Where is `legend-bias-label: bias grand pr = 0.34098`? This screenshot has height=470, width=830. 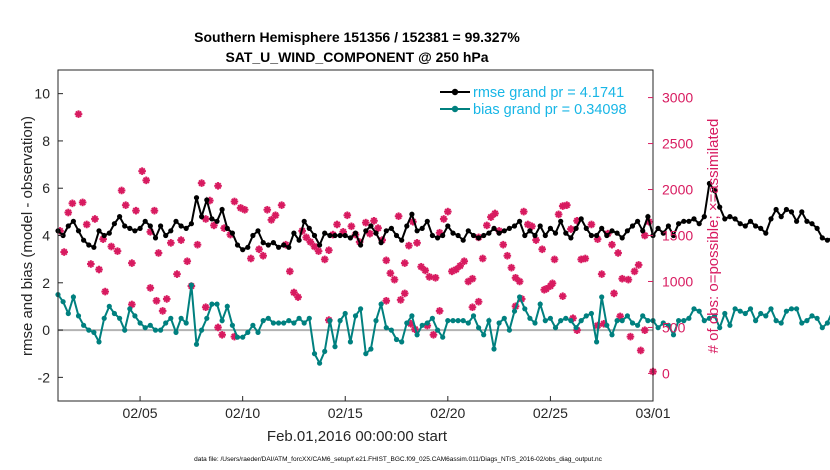
legend-bias-label: bias grand pr = 0.34098 is located at coordinates (550, 110).